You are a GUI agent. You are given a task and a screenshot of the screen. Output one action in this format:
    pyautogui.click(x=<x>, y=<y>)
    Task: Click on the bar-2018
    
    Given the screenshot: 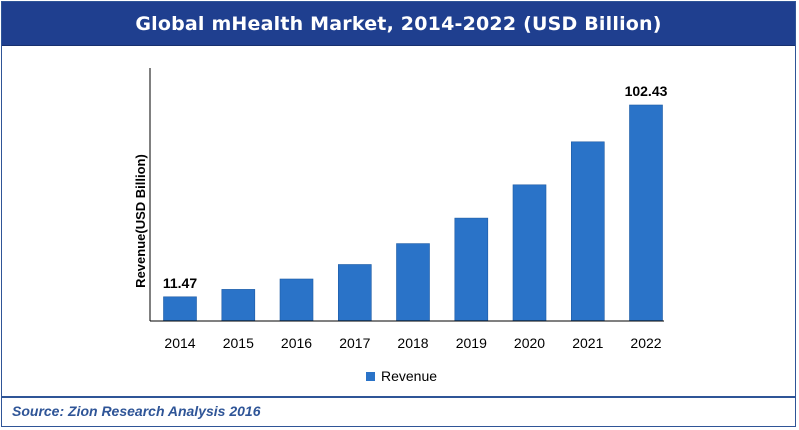 What is the action you would take?
    pyautogui.click(x=413, y=282)
    